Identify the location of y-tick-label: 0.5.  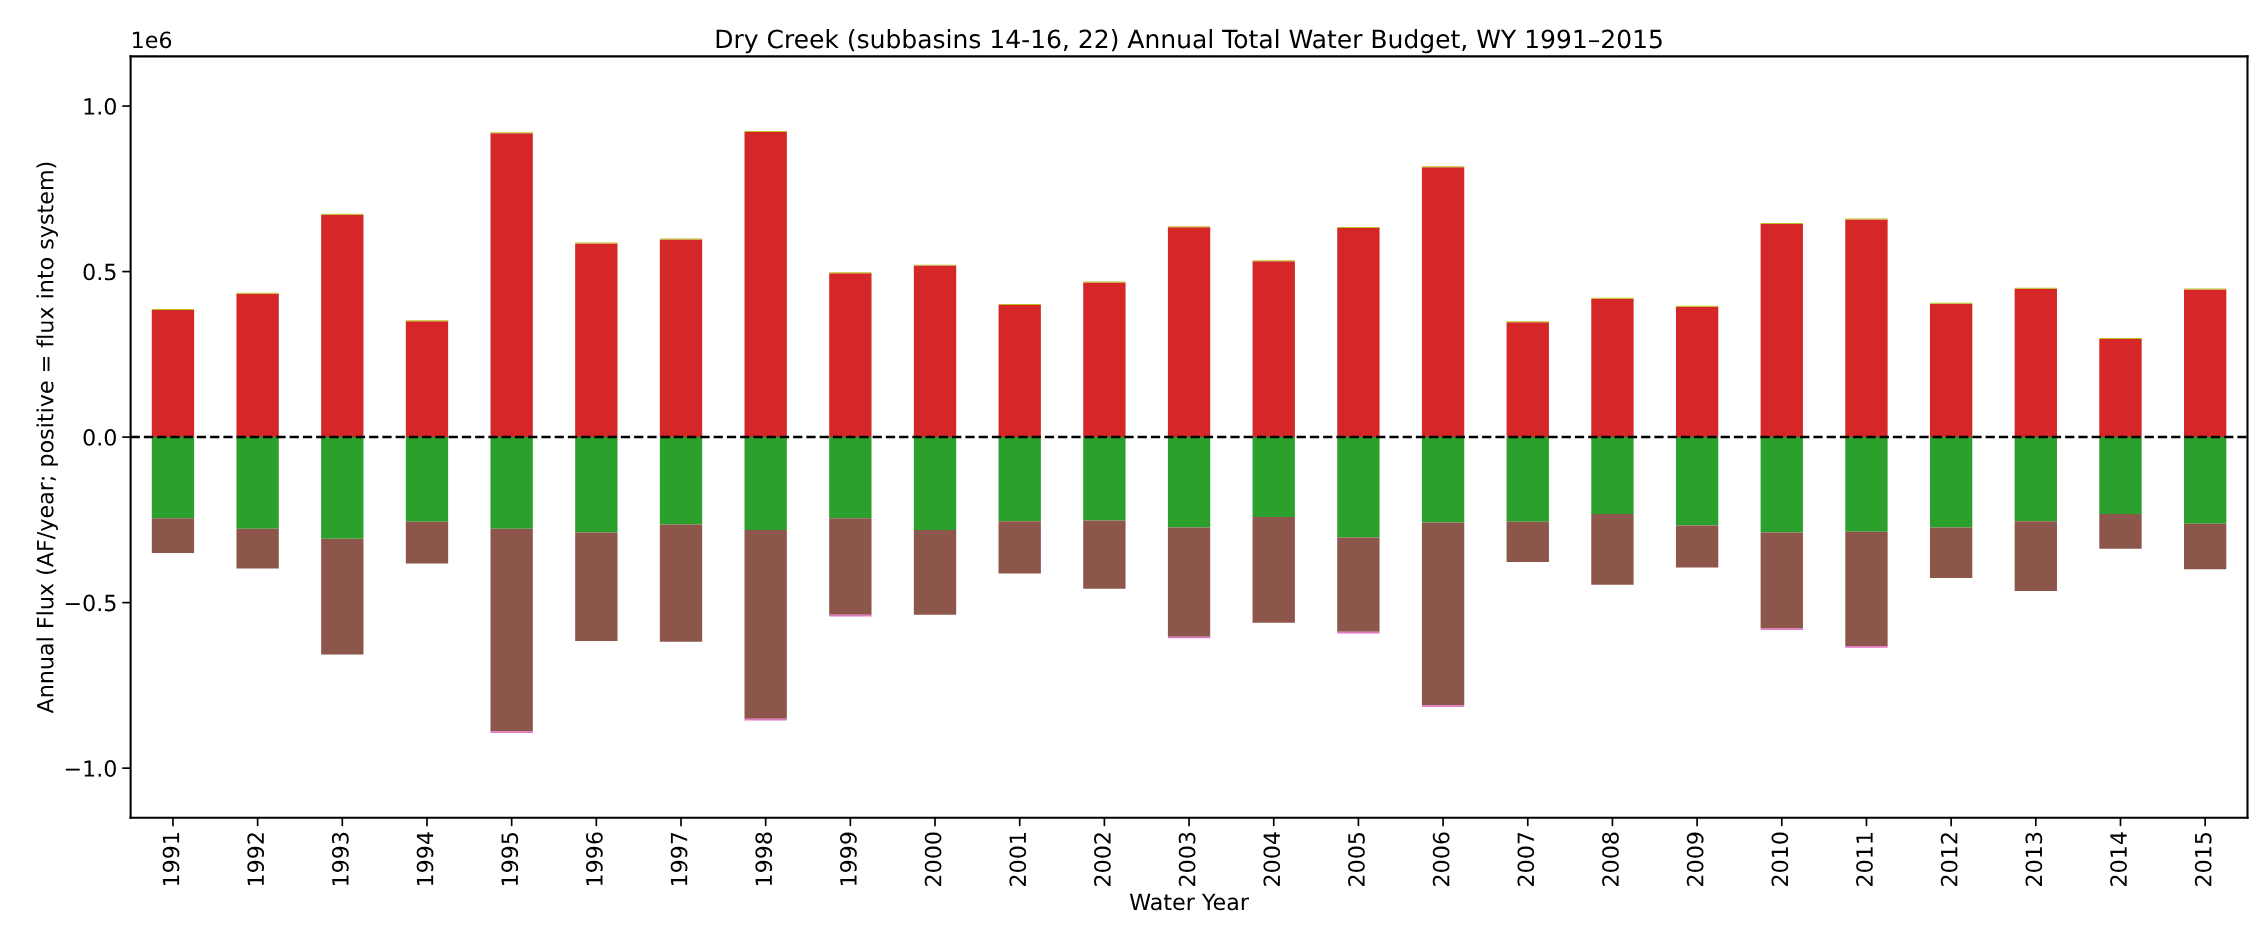
(99, 272).